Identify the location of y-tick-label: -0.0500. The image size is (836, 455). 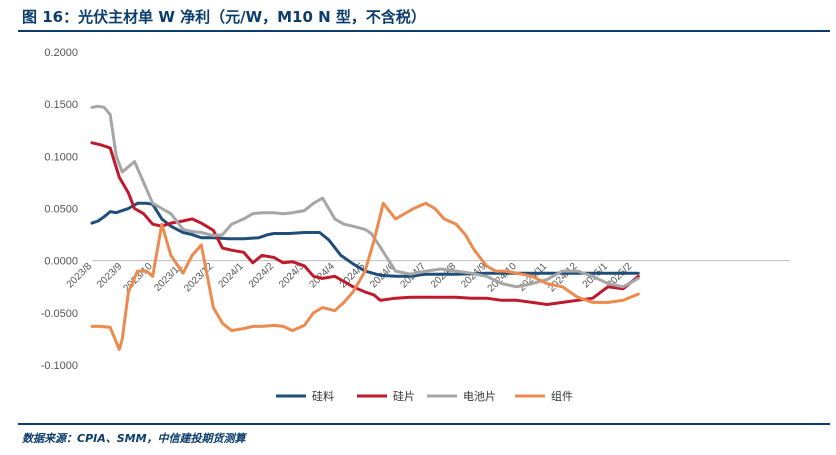
(59, 314).